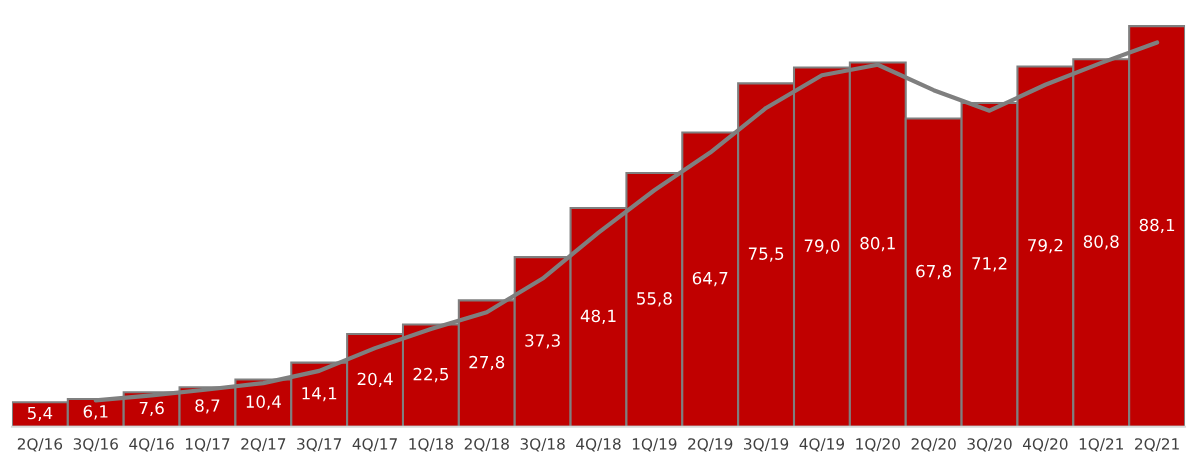 Image resolution: width=1197 pixels, height=469 pixels. Describe the element at coordinates (1157, 225) in the screenshot. I see `data-label: 88,1` at that location.